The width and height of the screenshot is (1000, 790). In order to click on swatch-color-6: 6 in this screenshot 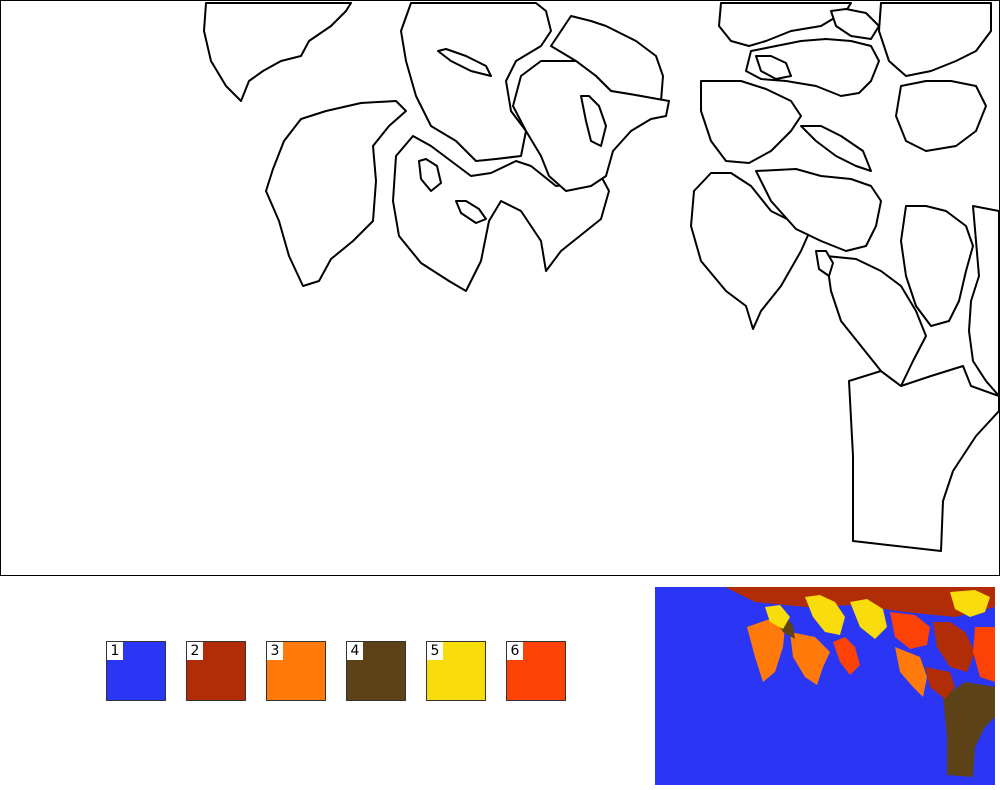, I will do `click(536, 671)`.